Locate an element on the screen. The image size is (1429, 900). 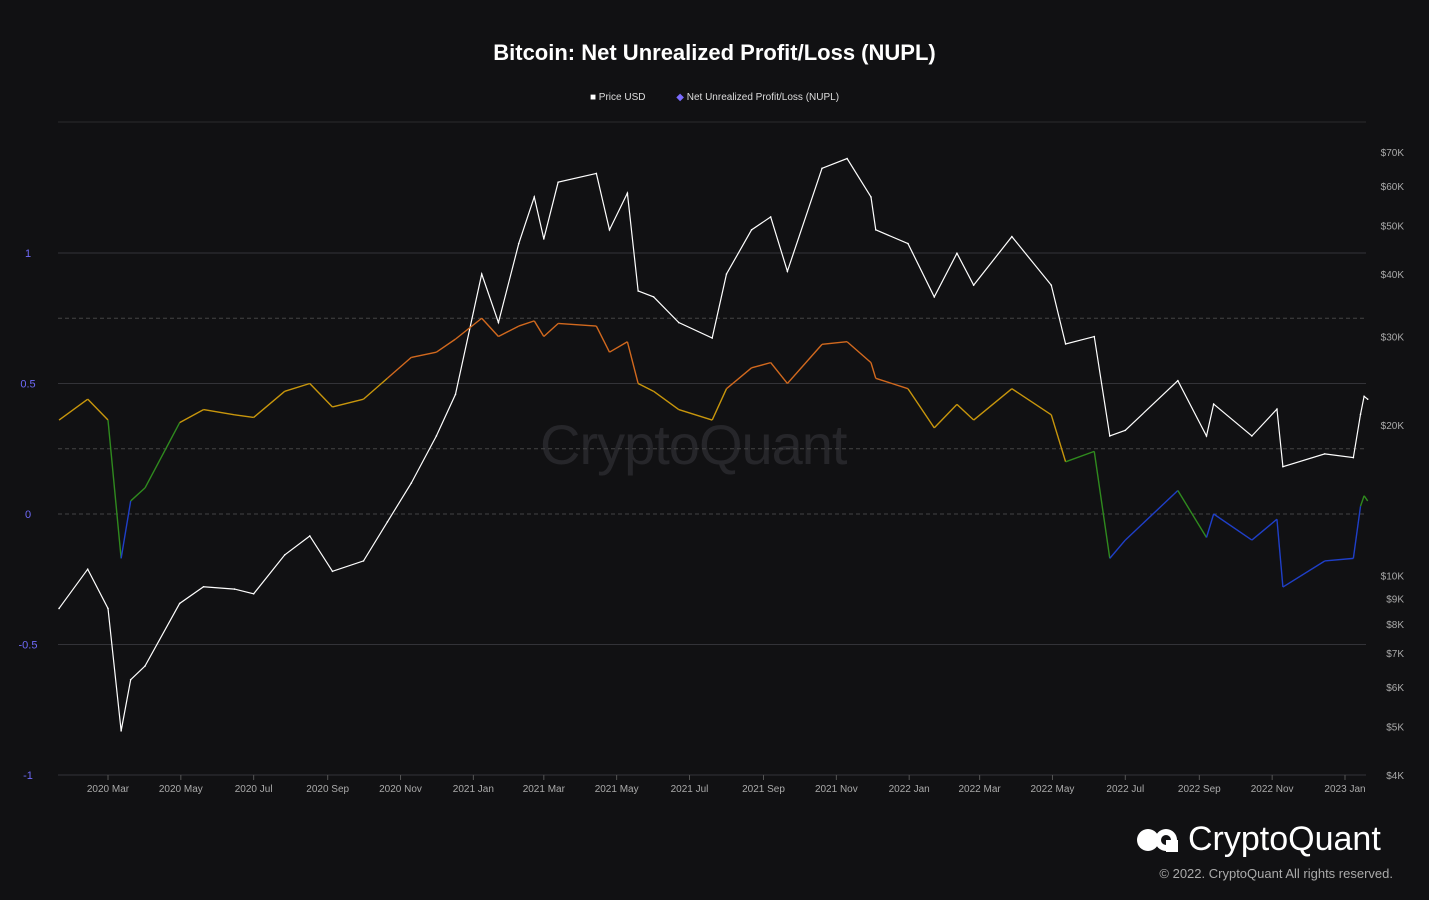
legend-label: Net Unrealized Profit/Loss (NUPL) is located at coordinates (763, 97).